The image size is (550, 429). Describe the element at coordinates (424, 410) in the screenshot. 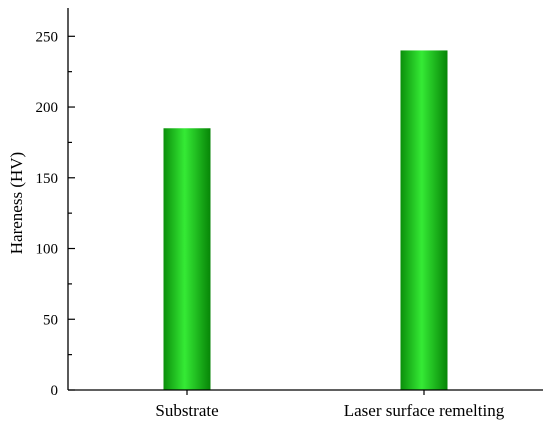

I see `x-category-label: Laser surface remelting` at that location.